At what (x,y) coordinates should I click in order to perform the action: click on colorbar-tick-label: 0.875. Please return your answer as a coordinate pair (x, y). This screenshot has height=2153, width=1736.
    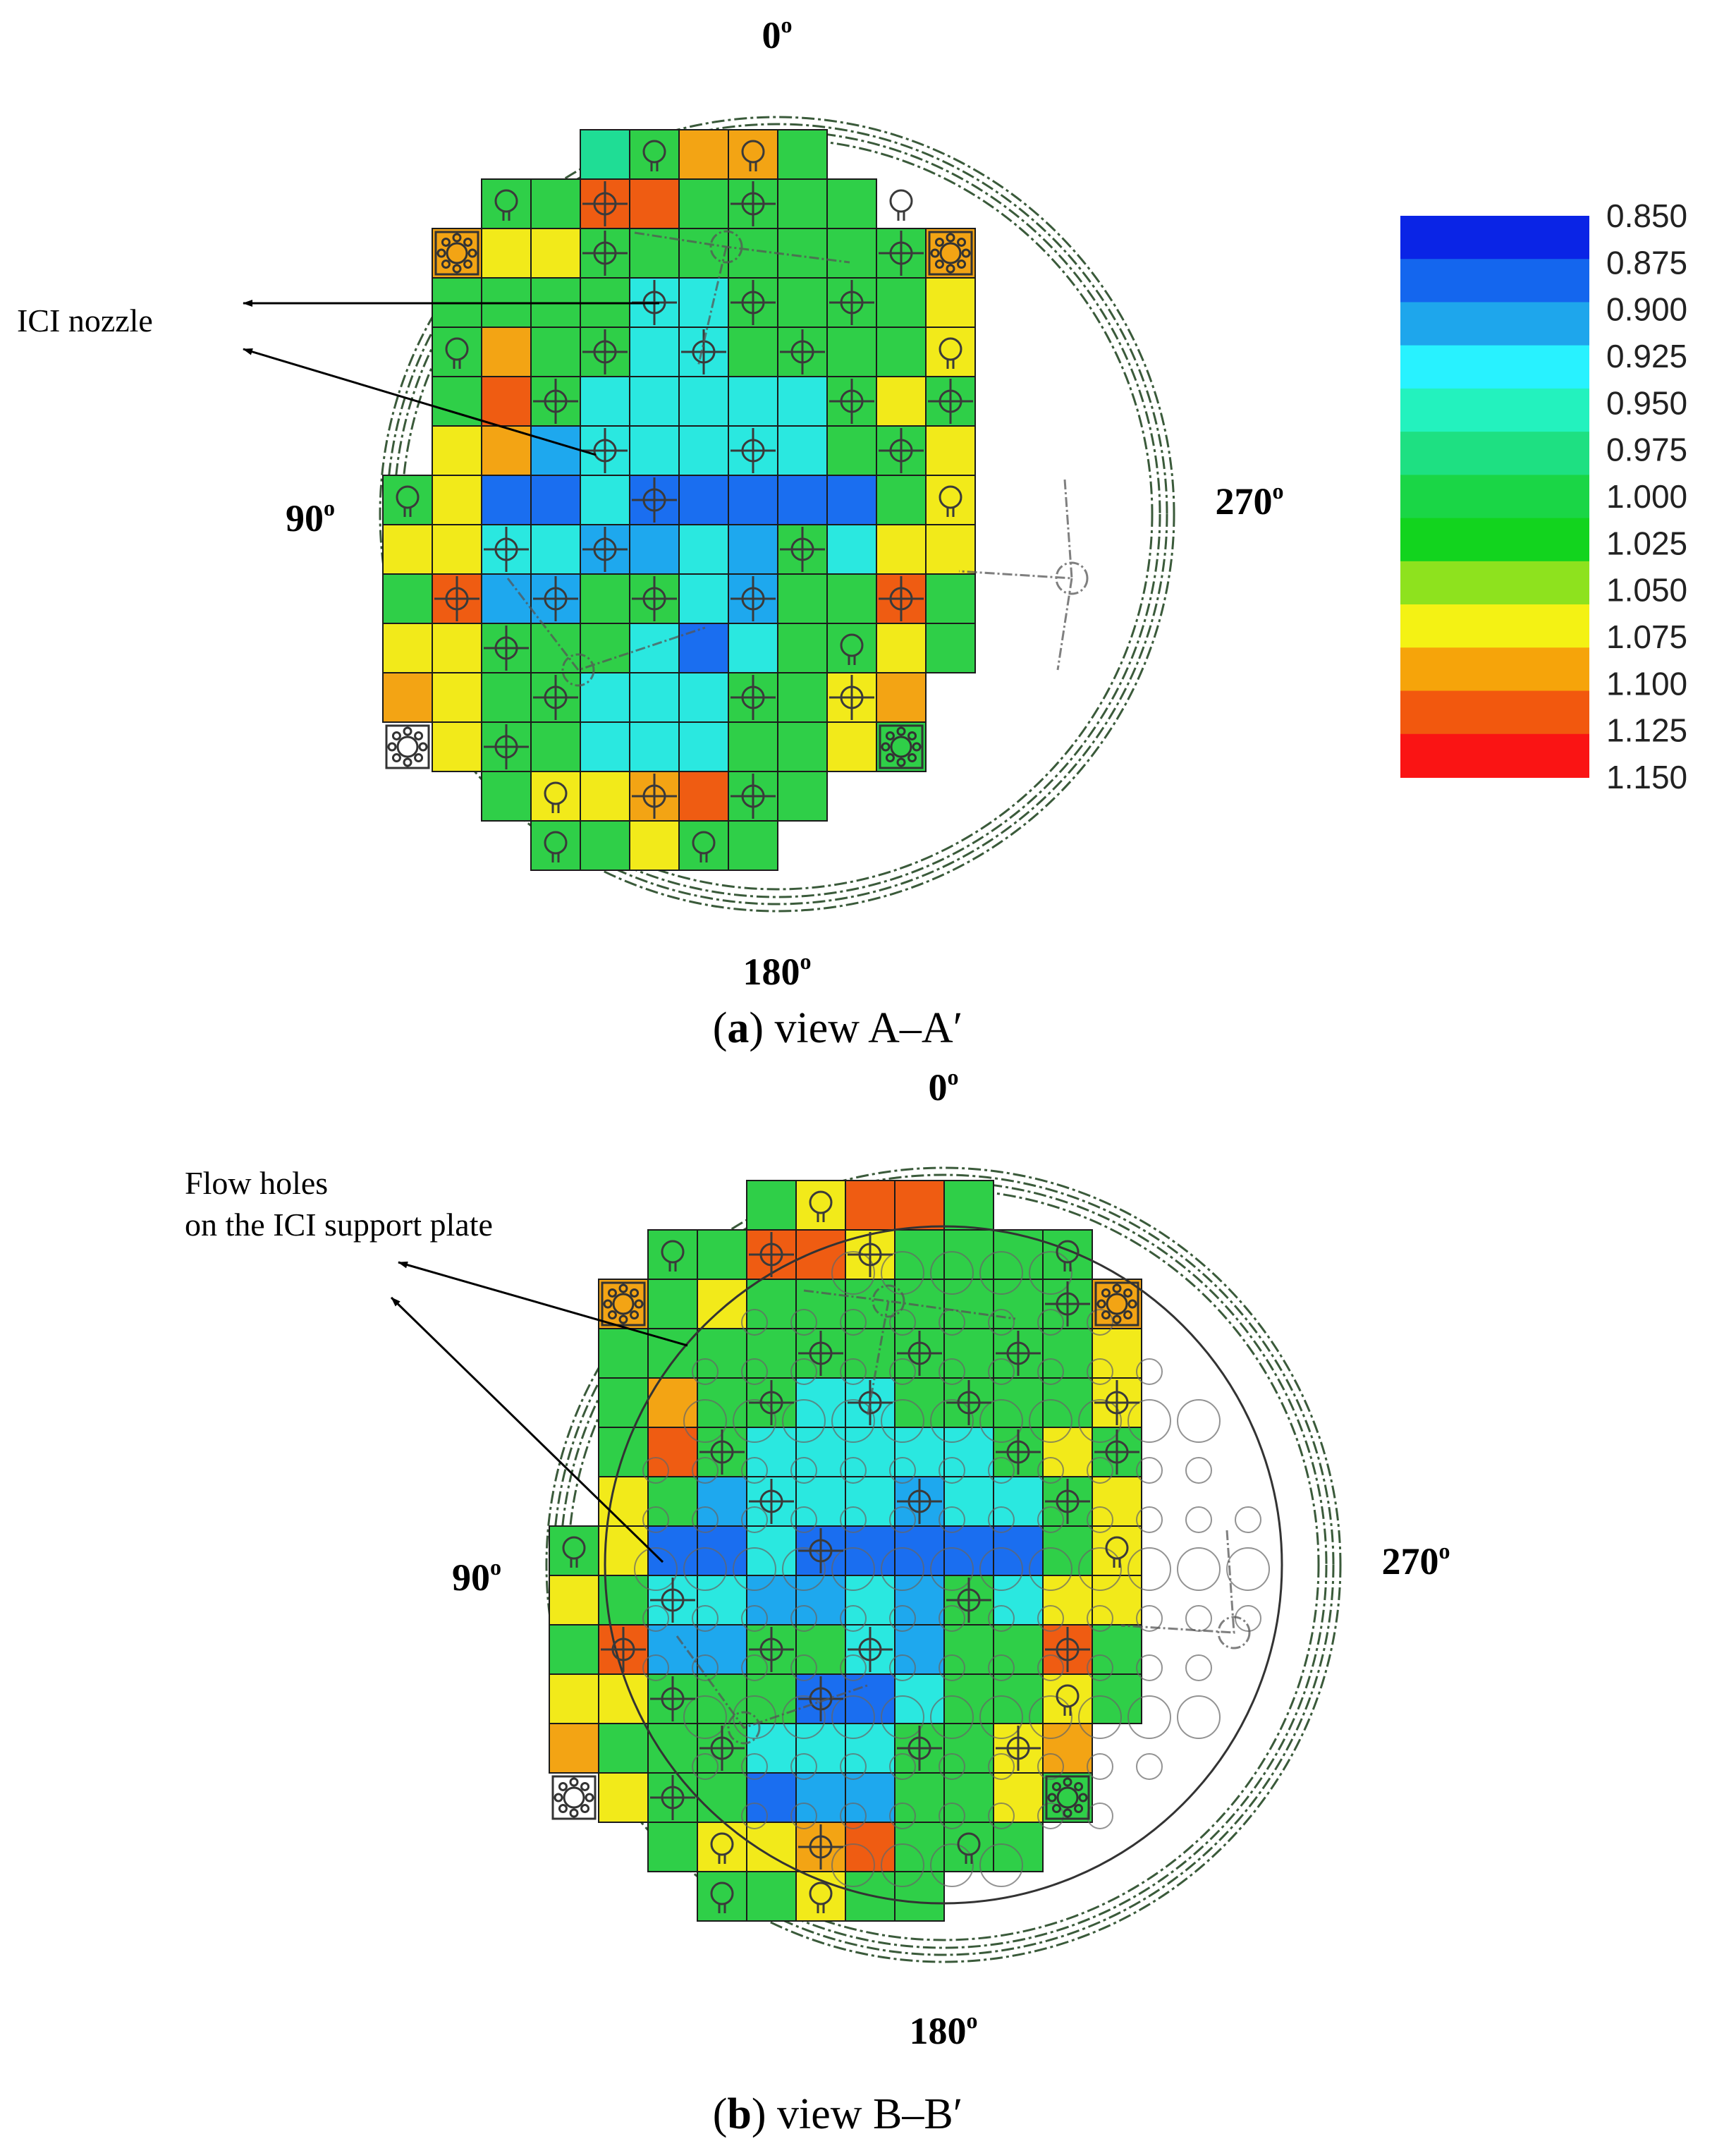
    Looking at the image, I should click on (1646, 262).